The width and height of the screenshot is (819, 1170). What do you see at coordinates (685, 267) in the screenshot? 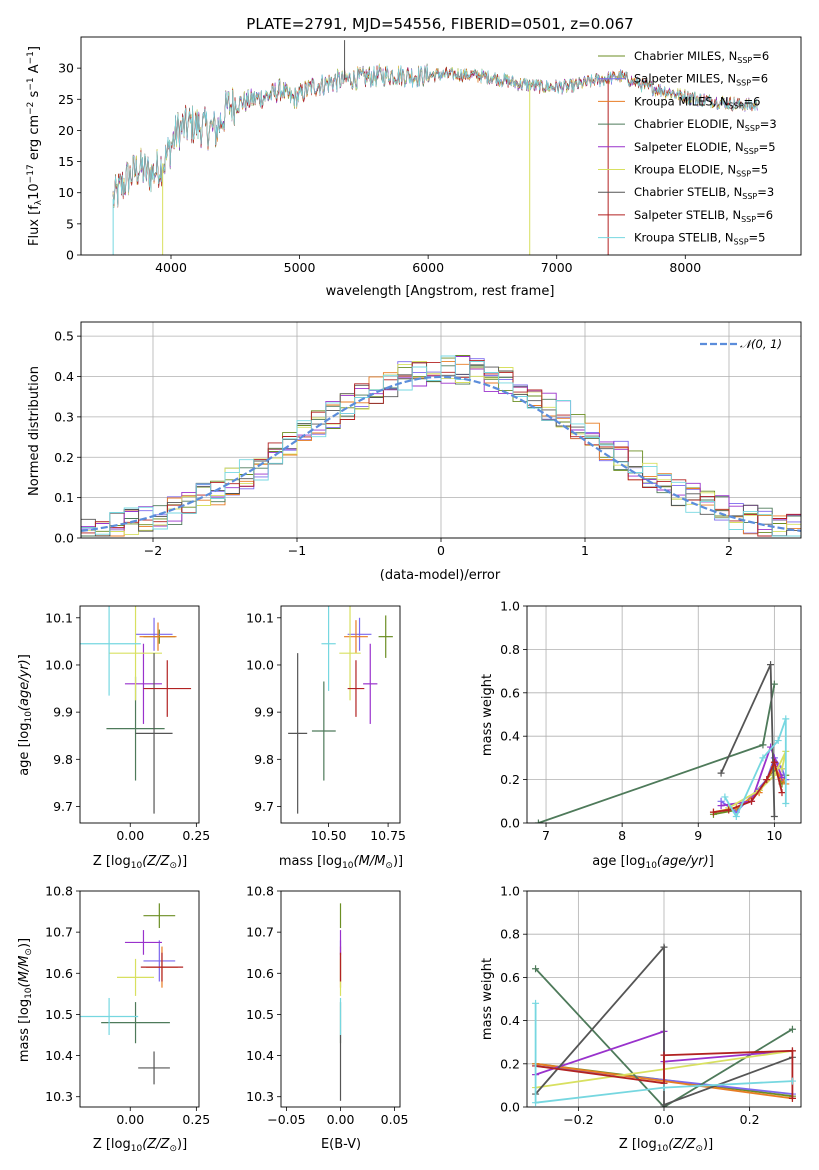
I see `x-tick-label: 8000` at bounding box center [685, 267].